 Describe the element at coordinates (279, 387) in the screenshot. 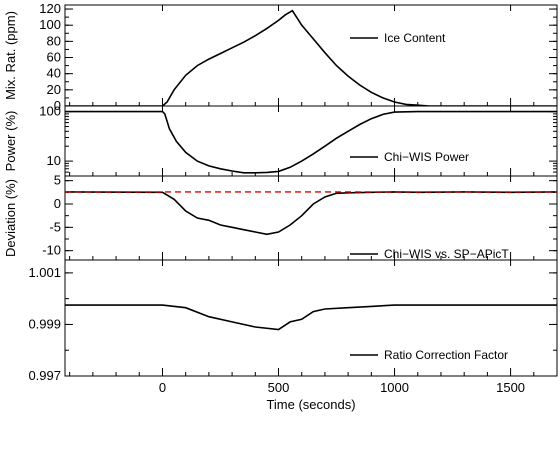

I see `x-tick-label: 500` at that location.